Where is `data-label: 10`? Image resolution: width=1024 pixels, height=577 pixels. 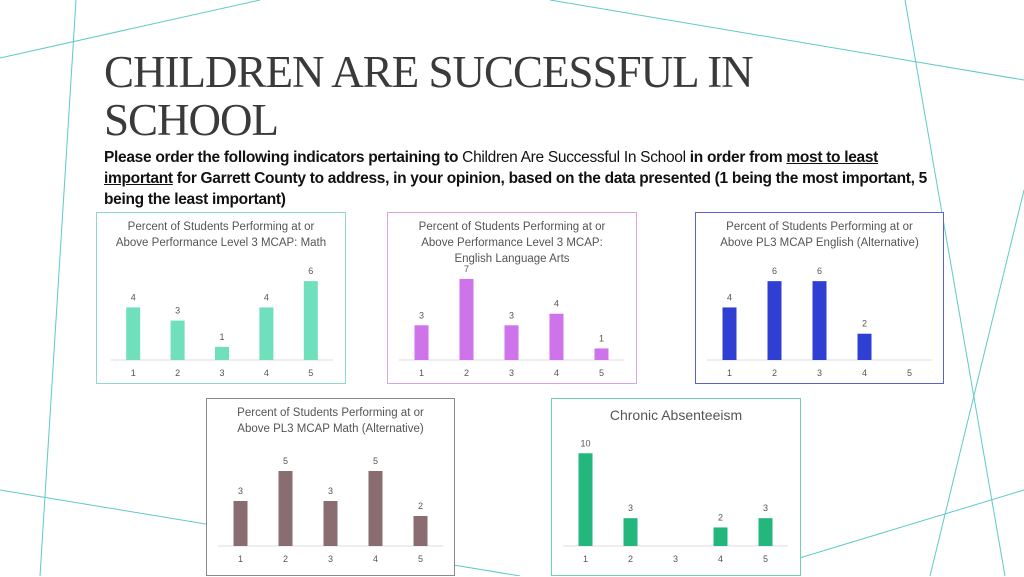 data-label: 10 is located at coordinates (585, 443).